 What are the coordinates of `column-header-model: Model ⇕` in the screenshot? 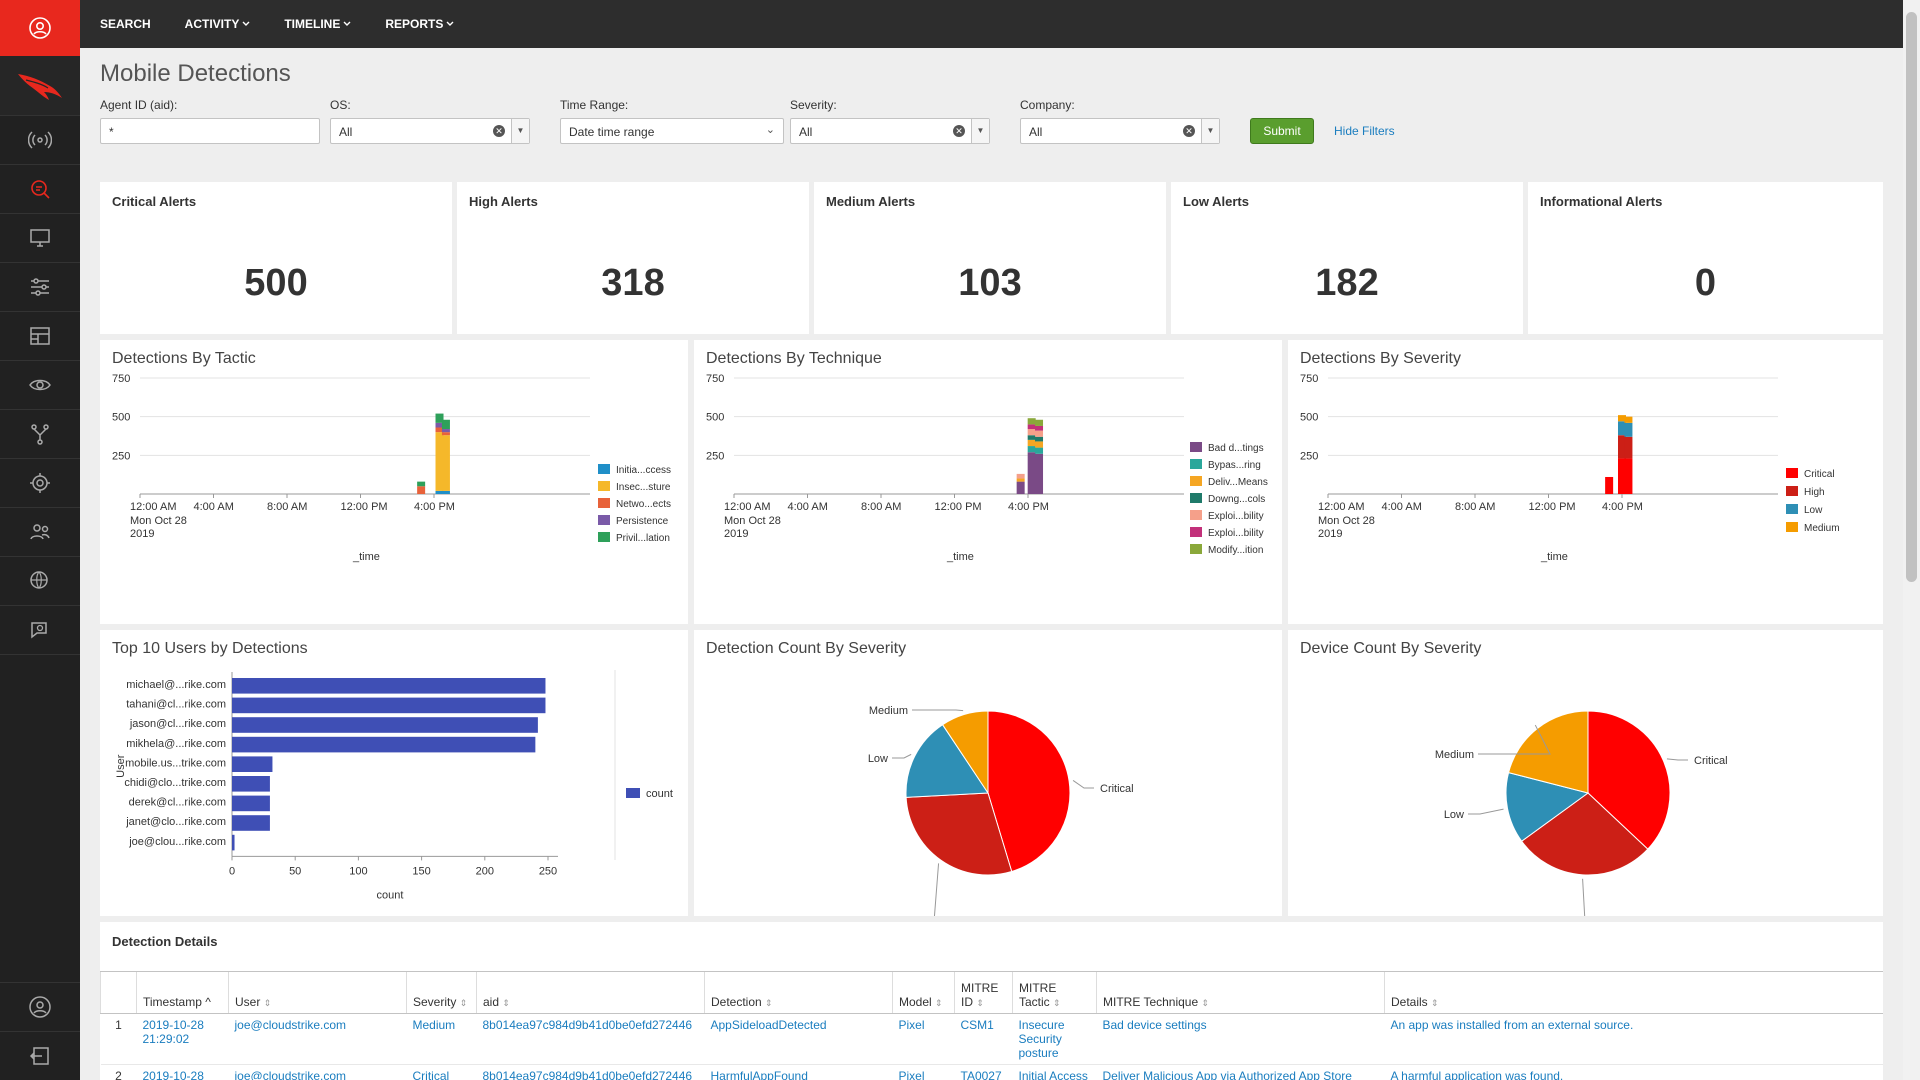 It's located at (923, 992).